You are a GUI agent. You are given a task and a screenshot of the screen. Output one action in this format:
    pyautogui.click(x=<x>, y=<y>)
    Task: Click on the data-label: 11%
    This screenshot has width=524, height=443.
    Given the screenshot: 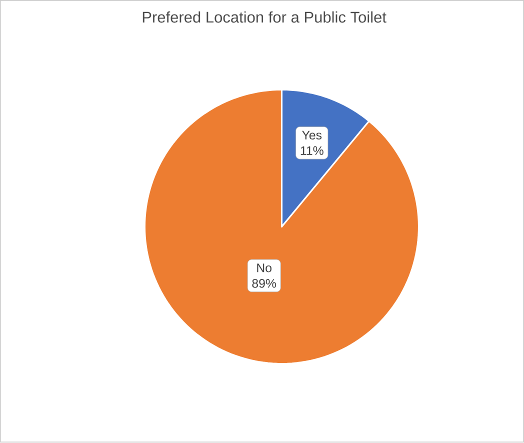 What is the action you would take?
    pyautogui.click(x=312, y=151)
    